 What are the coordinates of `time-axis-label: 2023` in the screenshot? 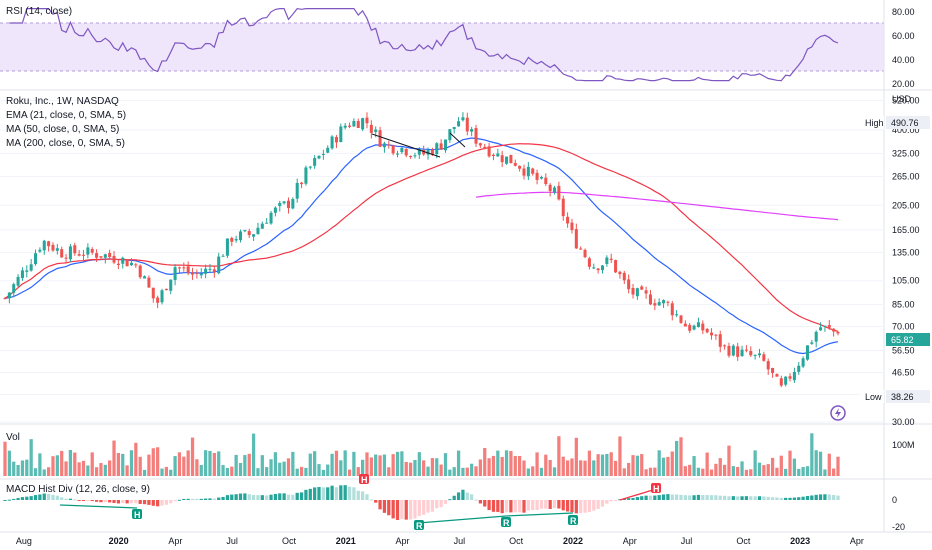 It's located at (800, 541).